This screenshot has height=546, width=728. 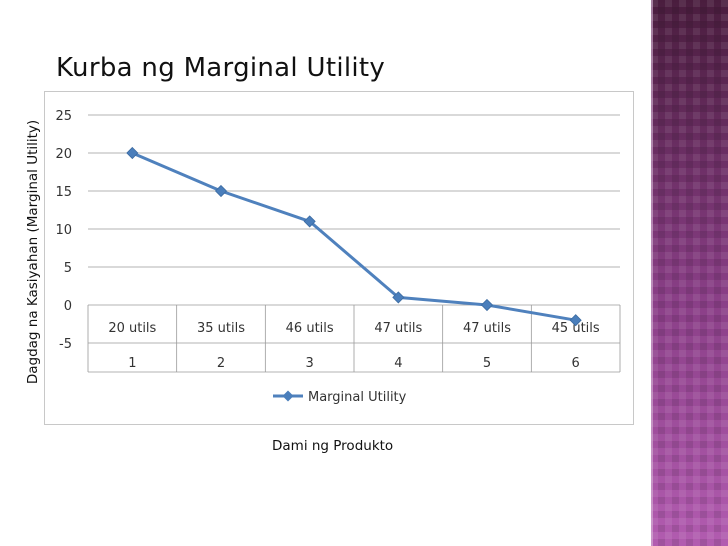 I want to click on x-axis-label: Dami ng Produkto, so click(x=333, y=446).